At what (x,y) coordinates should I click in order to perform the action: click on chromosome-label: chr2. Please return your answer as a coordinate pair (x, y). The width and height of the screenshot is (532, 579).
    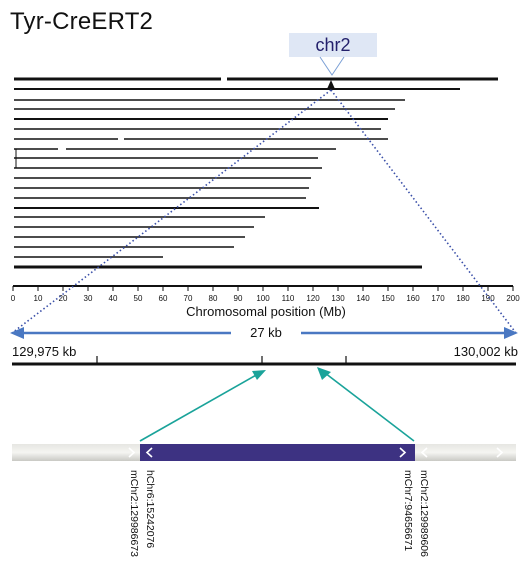
    Looking at the image, I should click on (333, 45).